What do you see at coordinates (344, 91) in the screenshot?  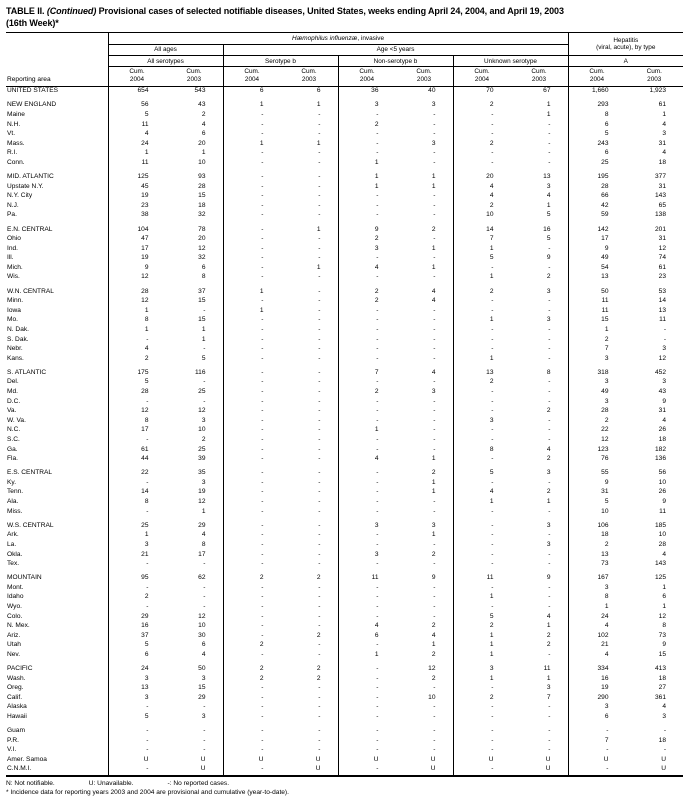 I see `table-row: UNITED STATES 654 543 6 6 36 40 70 67 1,660 1,923` at bounding box center [344, 91].